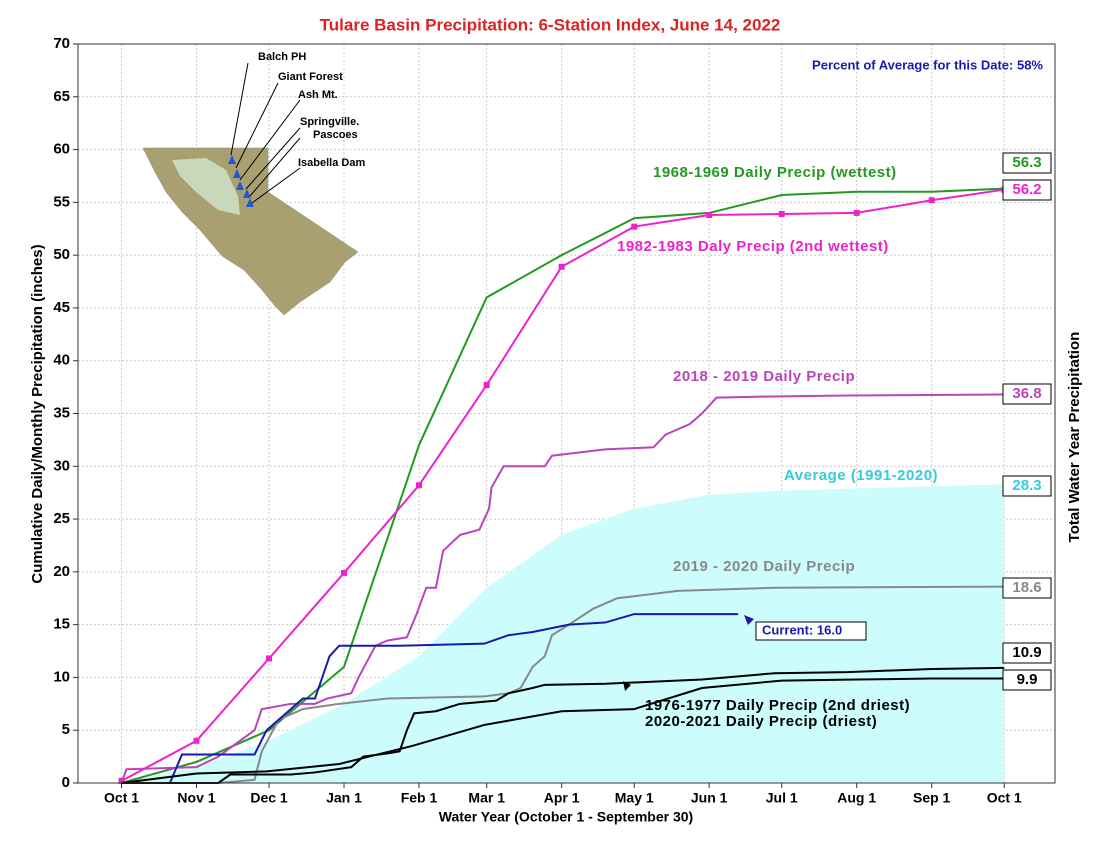 This screenshot has width=1100, height=850. Describe the element at coordinates (344, 798) in the screenshot. I see `x-tick-label: Jan 1` at that location.